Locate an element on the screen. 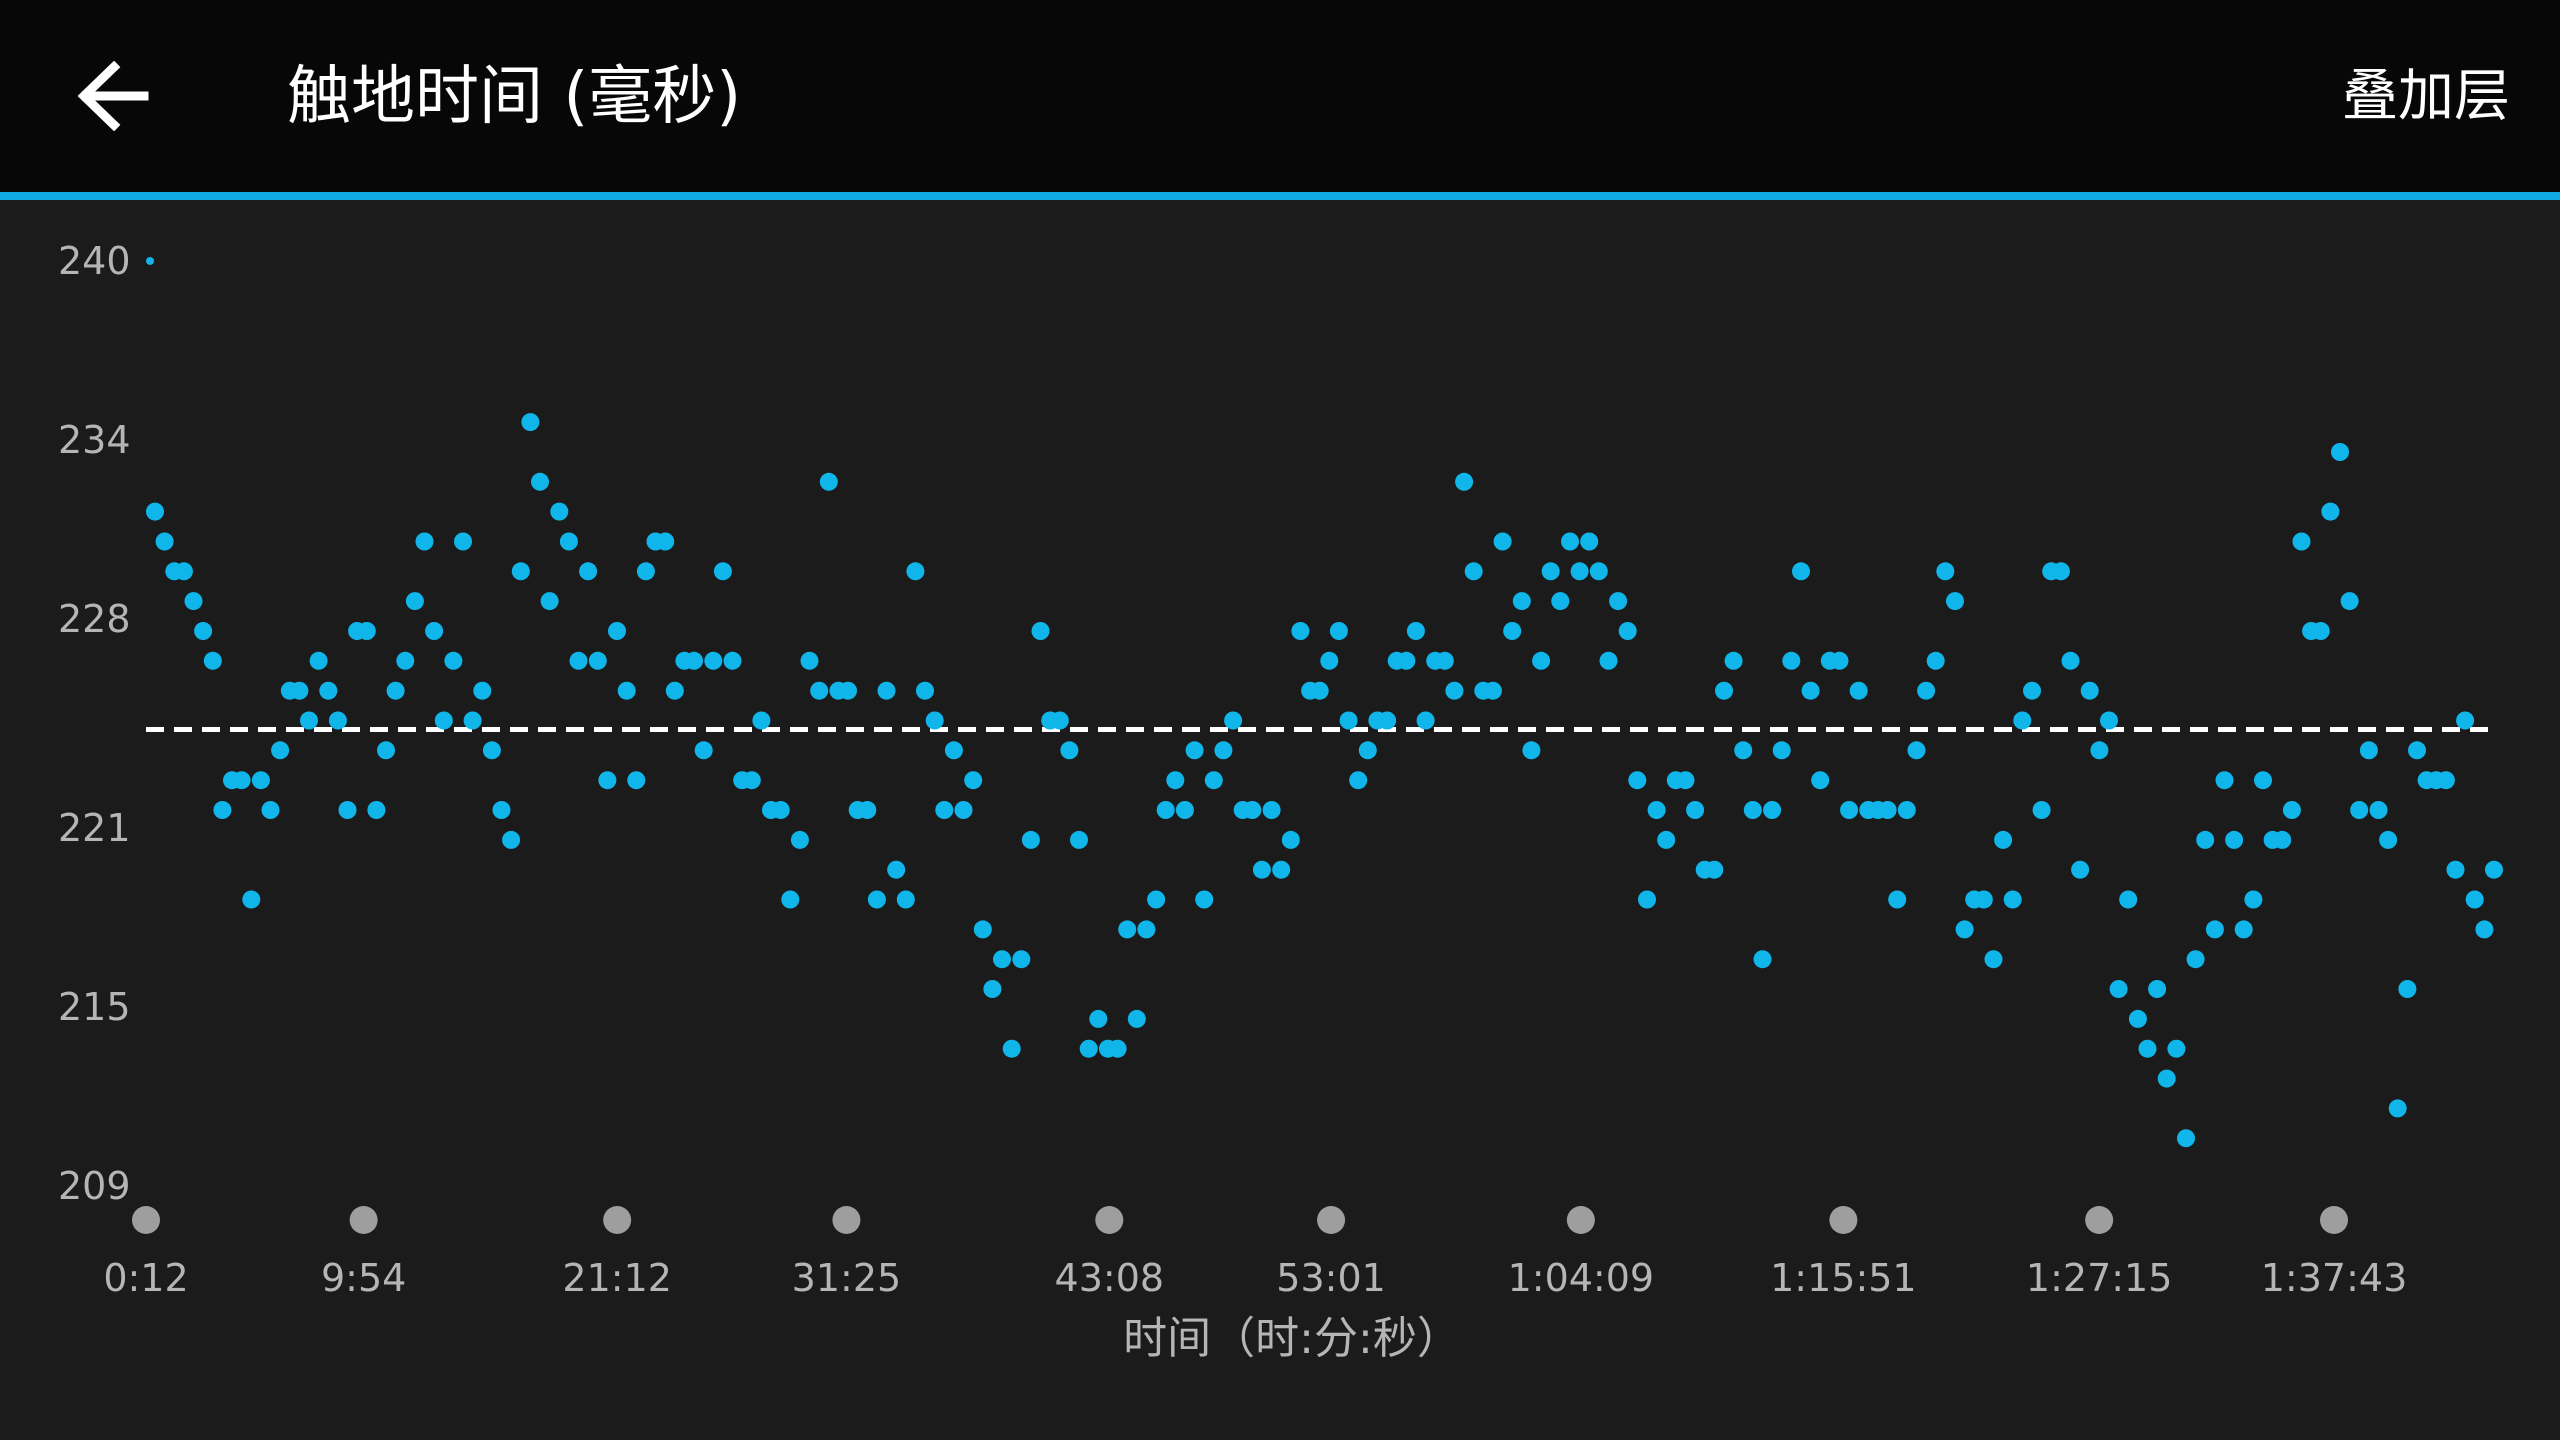 The width and height of the screenshot is (2560, 1440). back-button is located at coordinates (112, 96).